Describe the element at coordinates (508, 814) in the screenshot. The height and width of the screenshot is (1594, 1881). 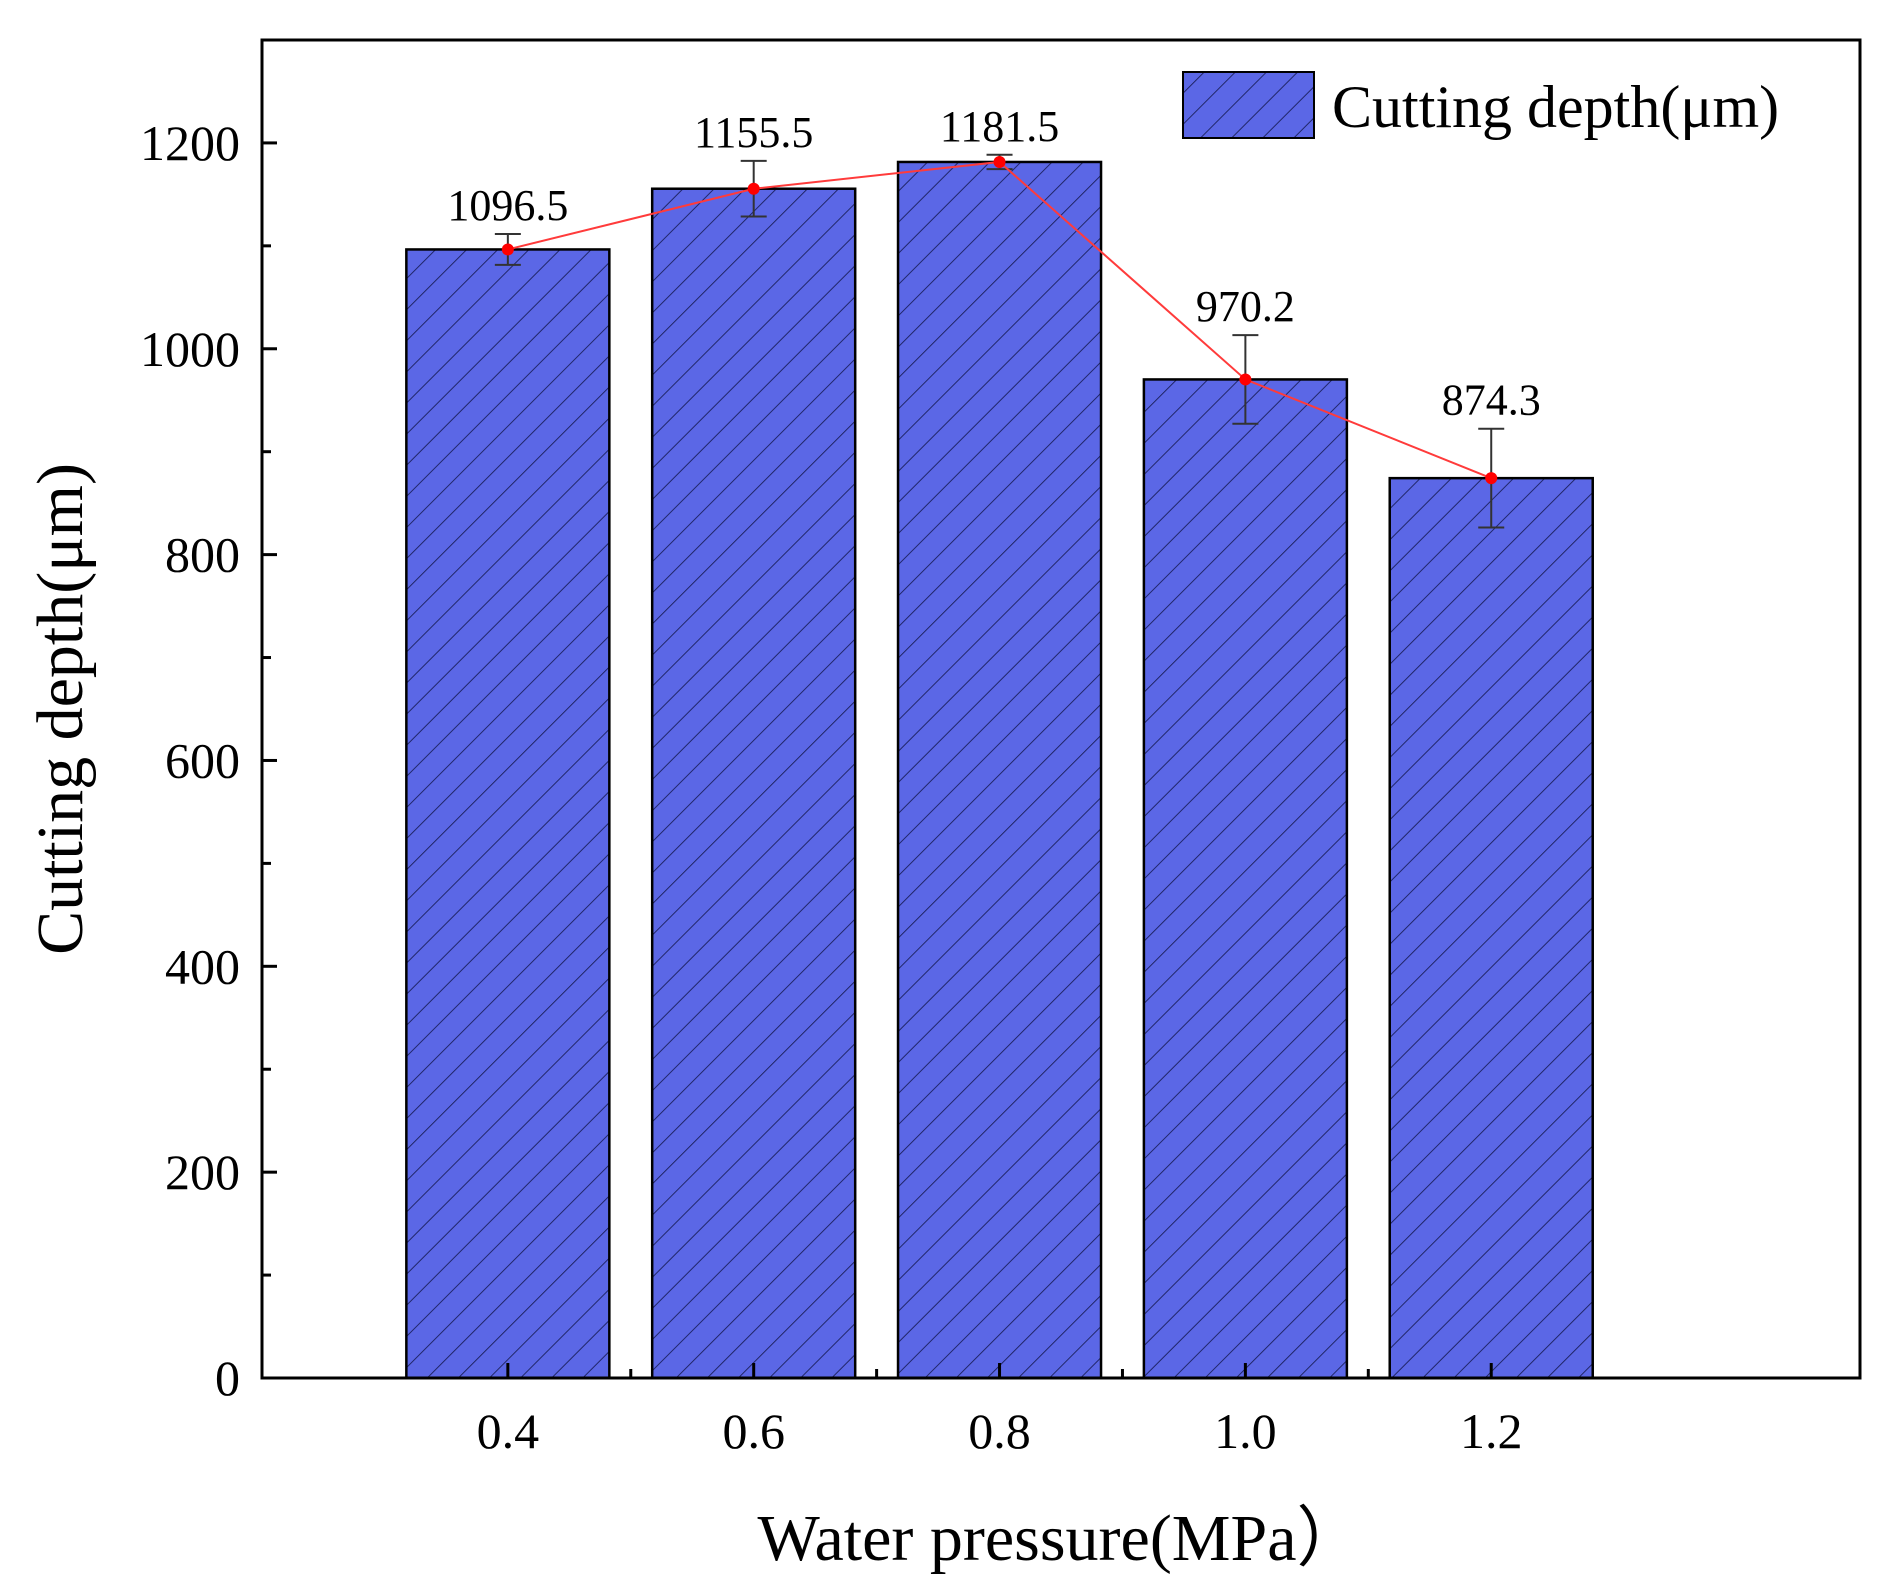
I see `bar-0.4` at that location.